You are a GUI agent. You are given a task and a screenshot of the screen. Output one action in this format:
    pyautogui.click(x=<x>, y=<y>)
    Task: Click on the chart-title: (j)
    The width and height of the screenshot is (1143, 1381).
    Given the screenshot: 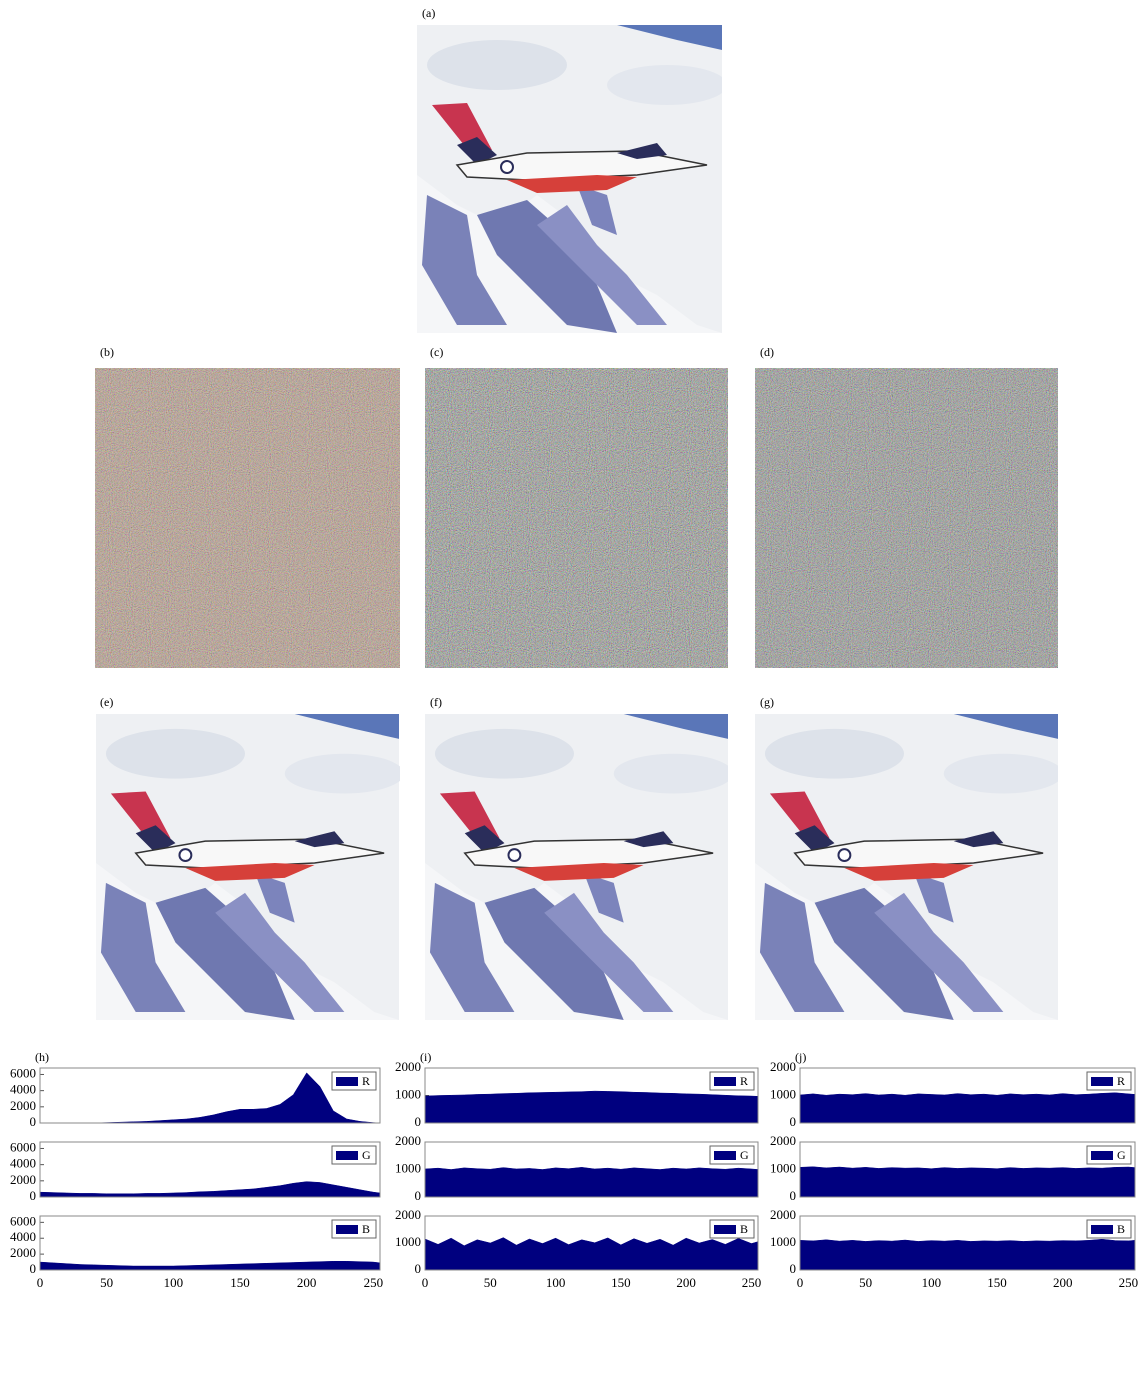 What is the action you would take?
    pyautogui.click(x=800, y=1057)
    